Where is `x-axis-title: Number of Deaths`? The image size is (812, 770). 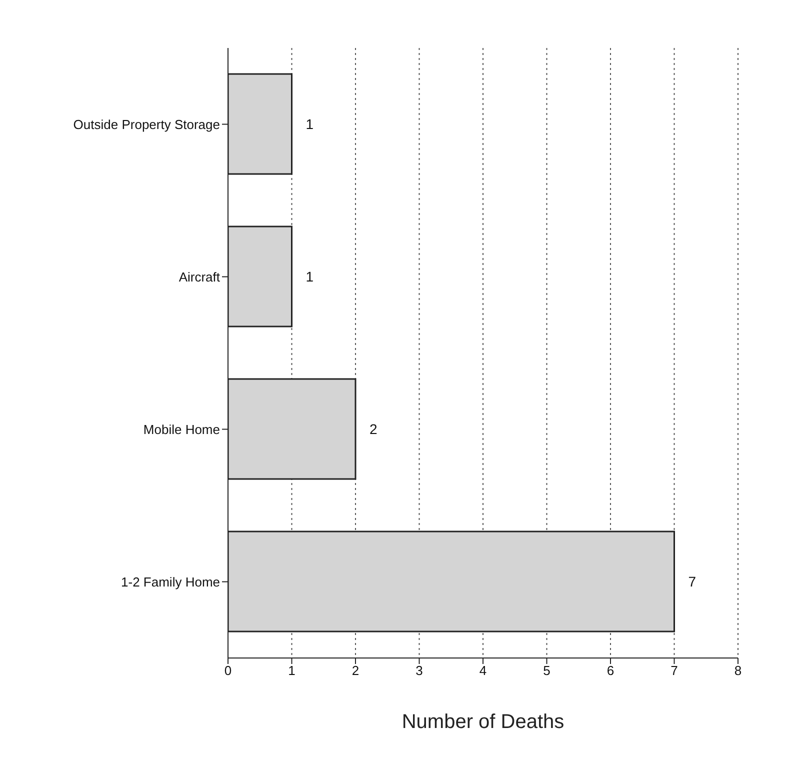 x-axis-title: Number of Deaths is located at coordinates (483, 722).